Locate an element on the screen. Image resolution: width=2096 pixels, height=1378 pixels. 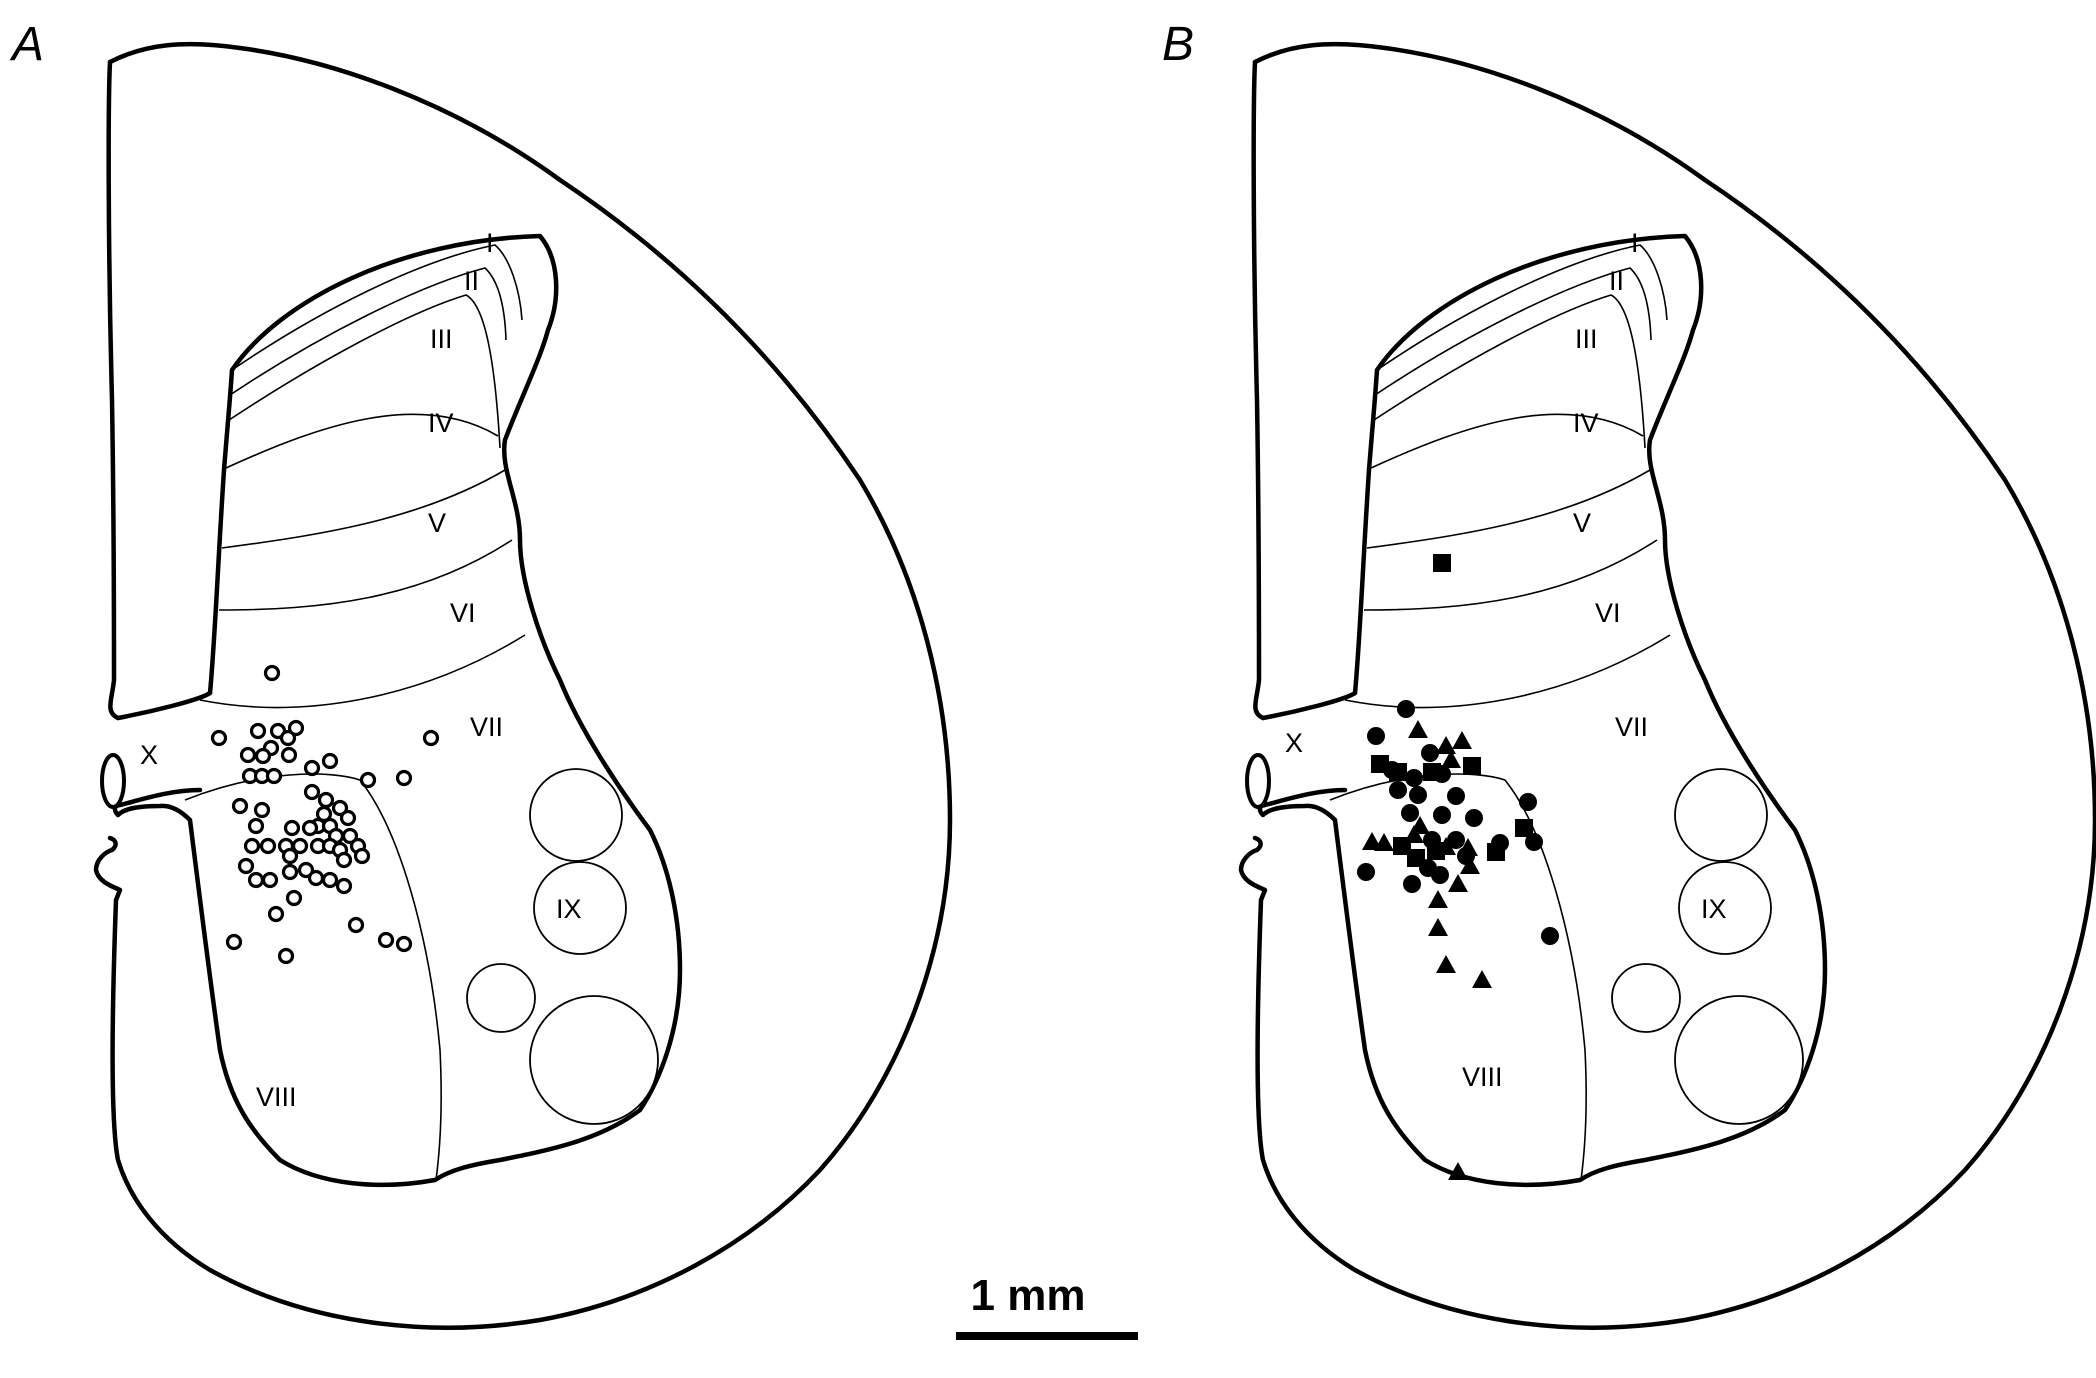
panel-b-filled-marker-cells is located at coordinates (1458, 867).